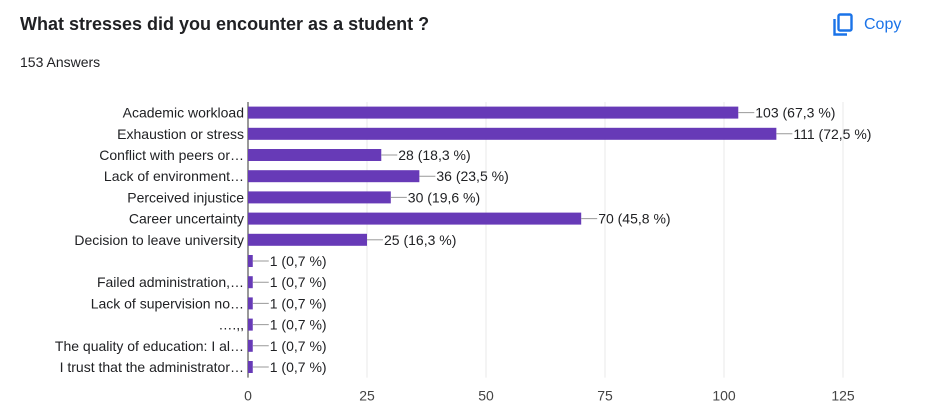 This screenshot has height=414, width=932. Describe the element at coordinates (60, 62) in the screenshot. I see `answer-count: 153 Answers` at that location.